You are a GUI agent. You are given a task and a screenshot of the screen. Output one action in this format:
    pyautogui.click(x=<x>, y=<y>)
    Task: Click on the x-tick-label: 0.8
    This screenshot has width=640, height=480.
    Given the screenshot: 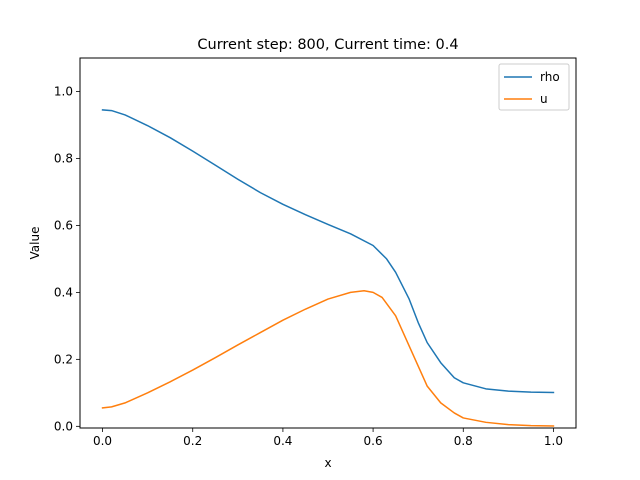 What is the action you would take?
    pyautogui.click(x=463, y=441)
    